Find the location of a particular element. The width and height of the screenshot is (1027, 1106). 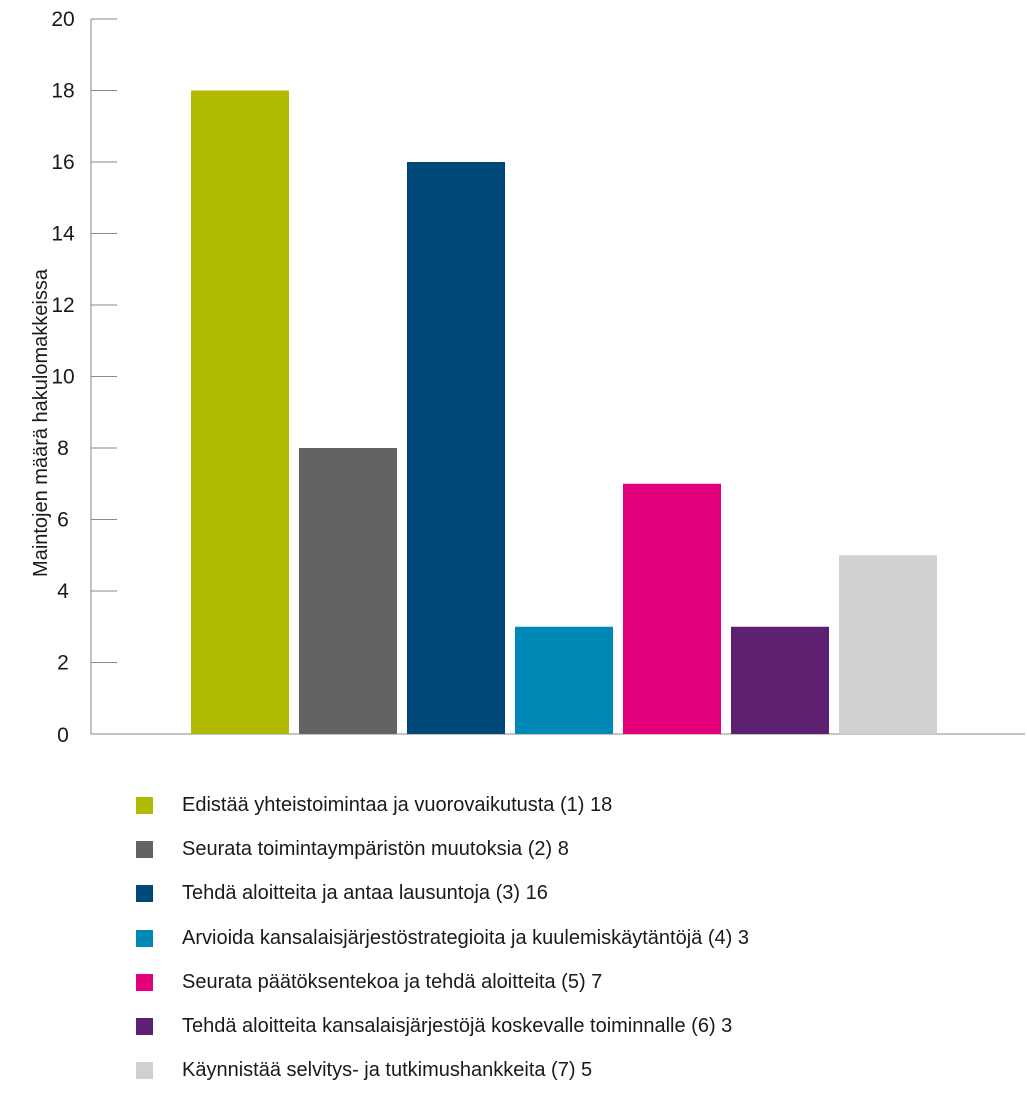

y-tick-label: 12 is located at coordinates (62, 305).